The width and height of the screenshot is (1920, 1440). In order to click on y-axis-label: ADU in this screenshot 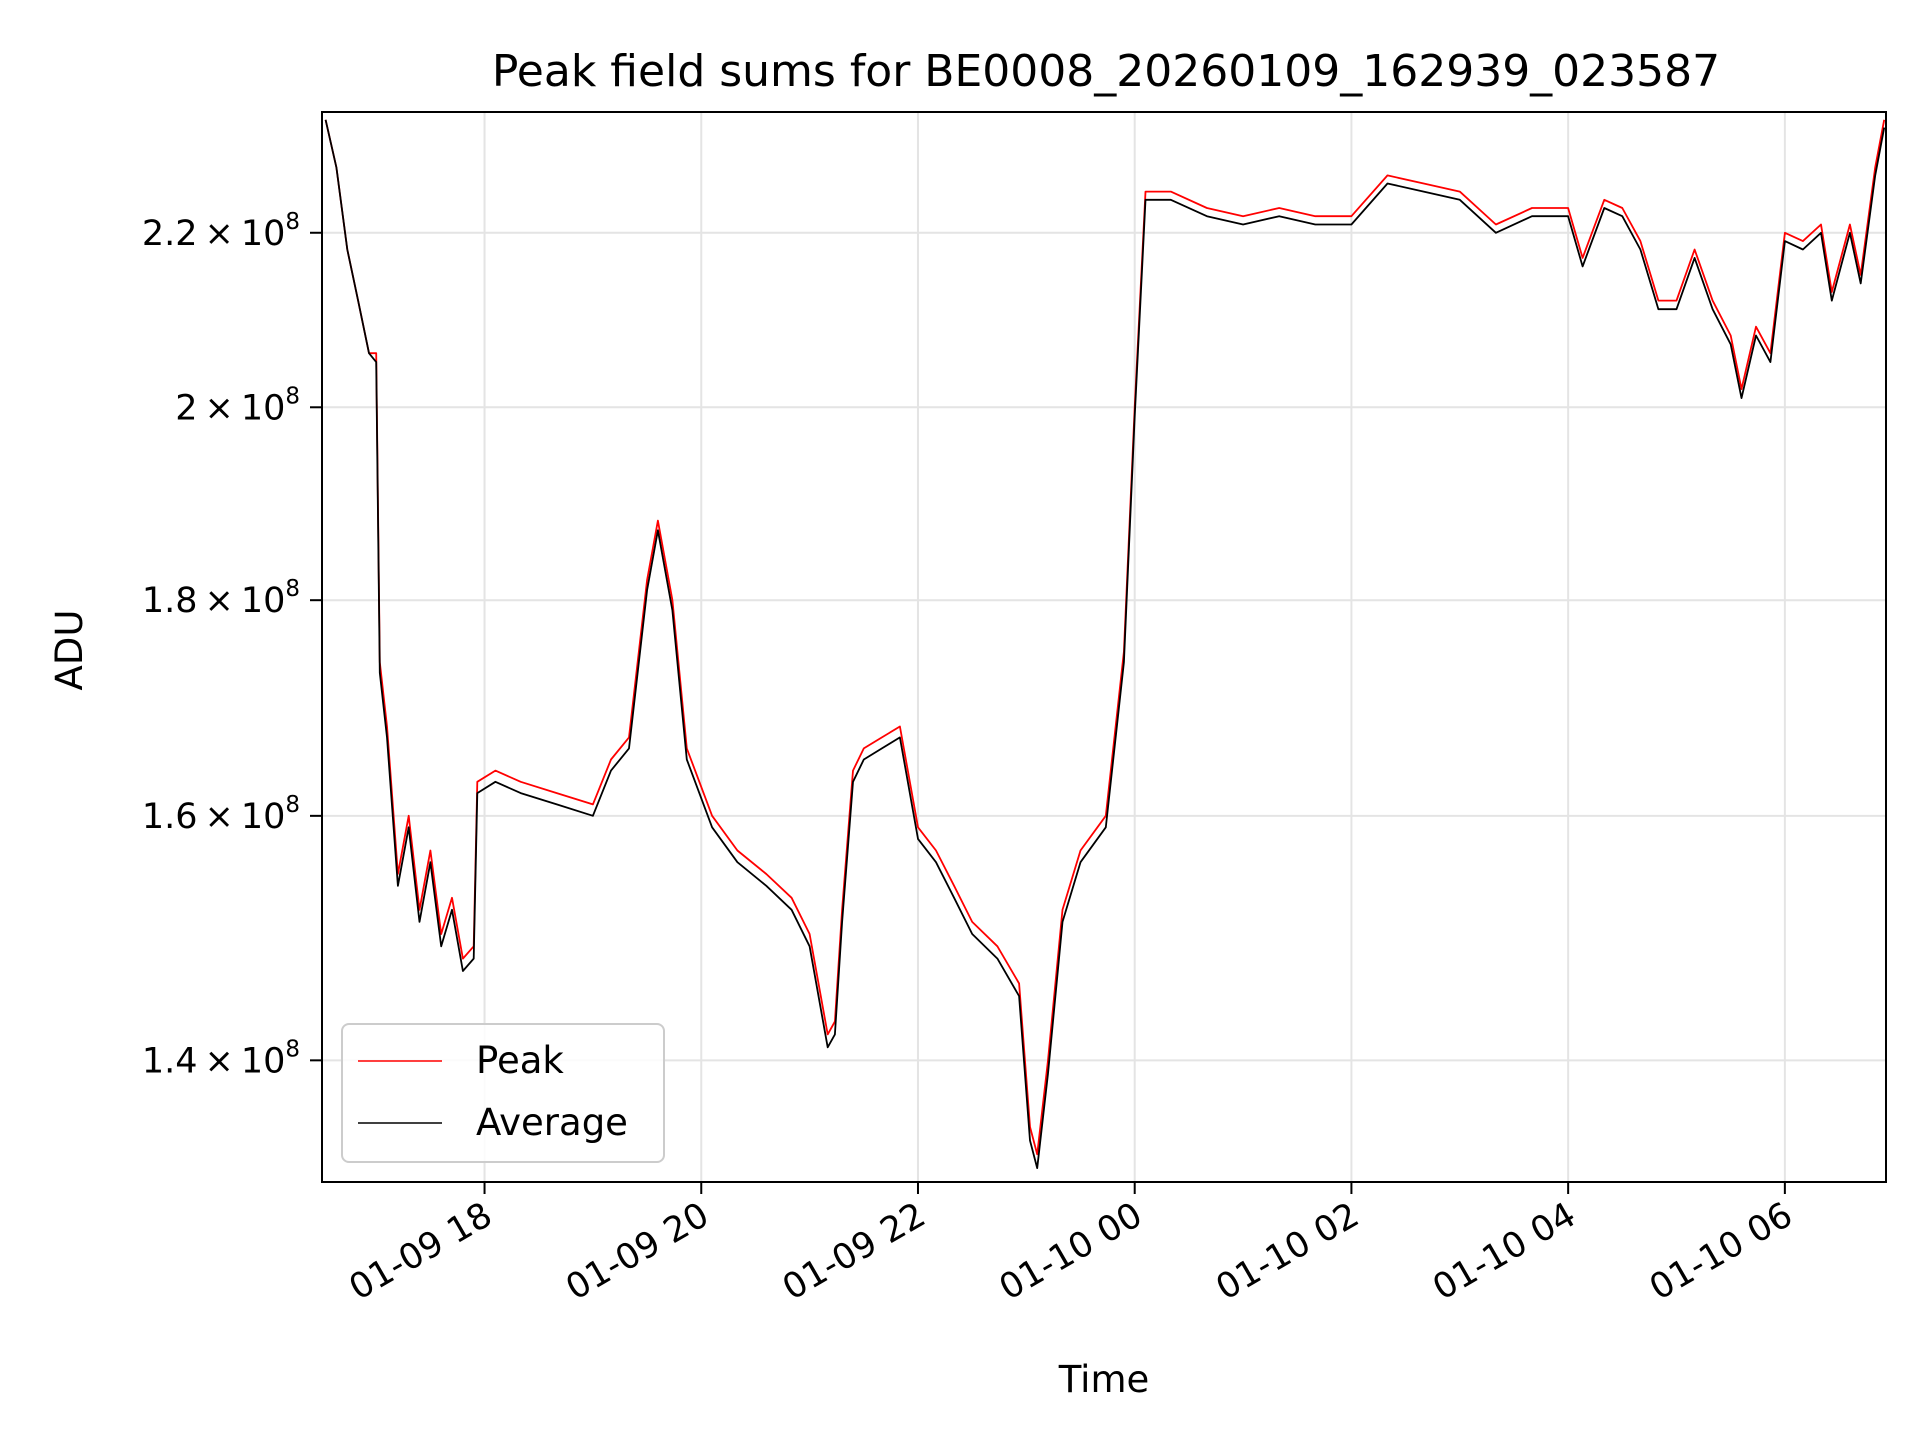, I will do `click(69, 650)`.